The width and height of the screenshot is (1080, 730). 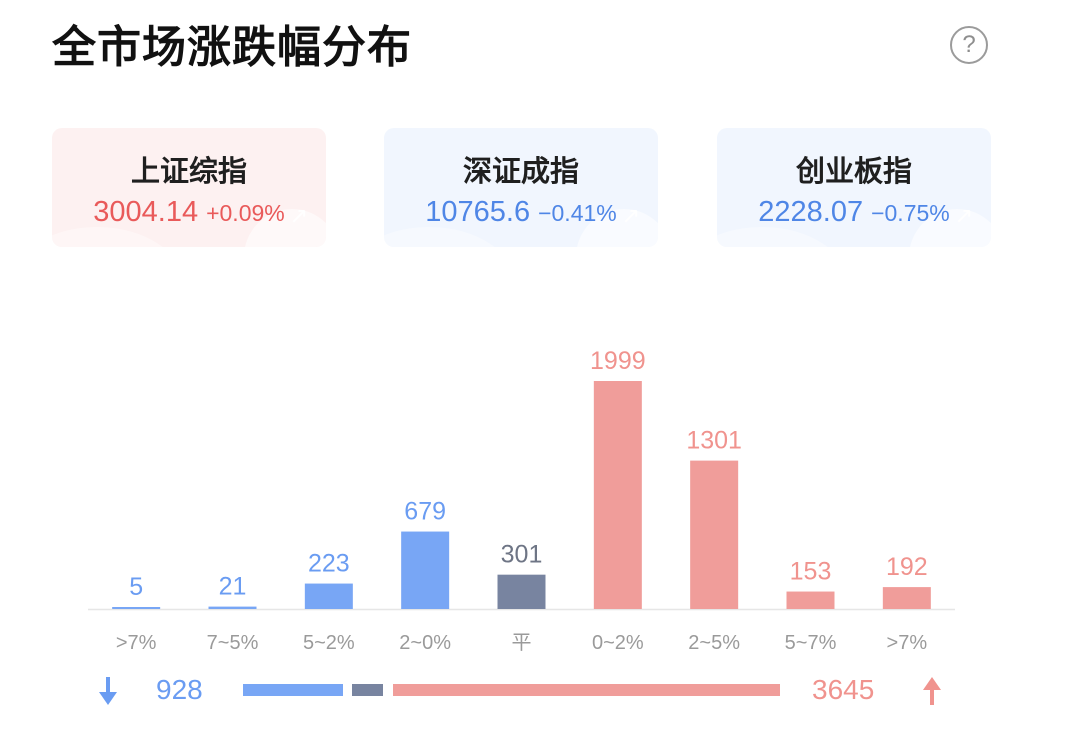 I want to click on index-quote: 3004.14 +0.09%, so click(x=189, y=212).